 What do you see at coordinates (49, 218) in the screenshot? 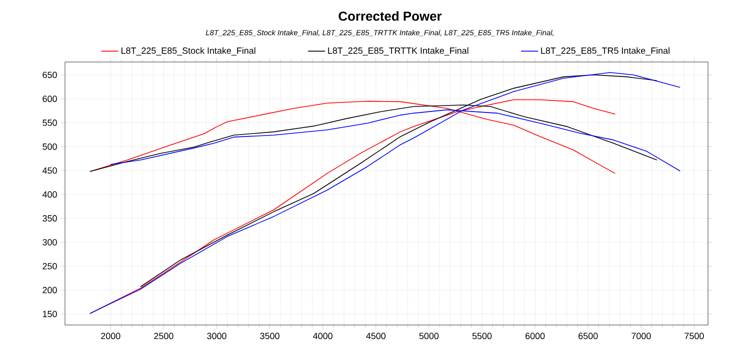
I see `y-tick-label: 350` at bounding box center [49, 218].